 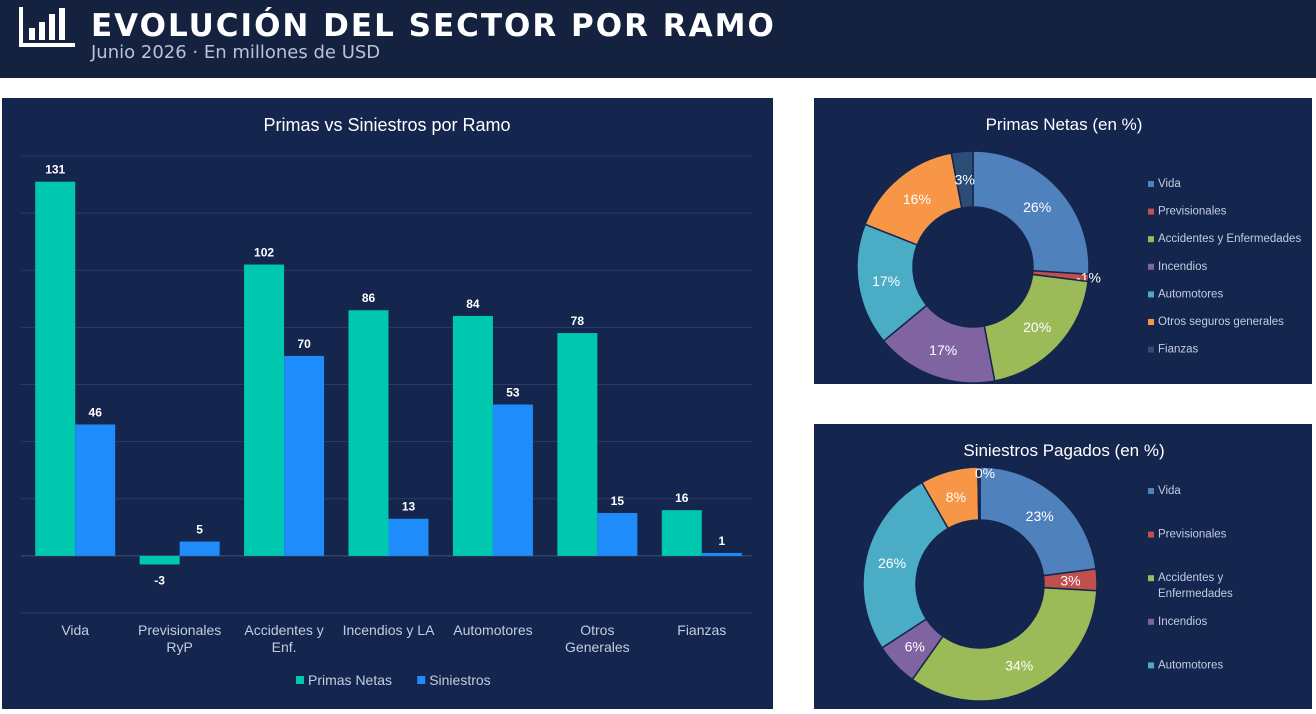 I want to click on x-tick-label: Enf., so click(x=284, y=647).